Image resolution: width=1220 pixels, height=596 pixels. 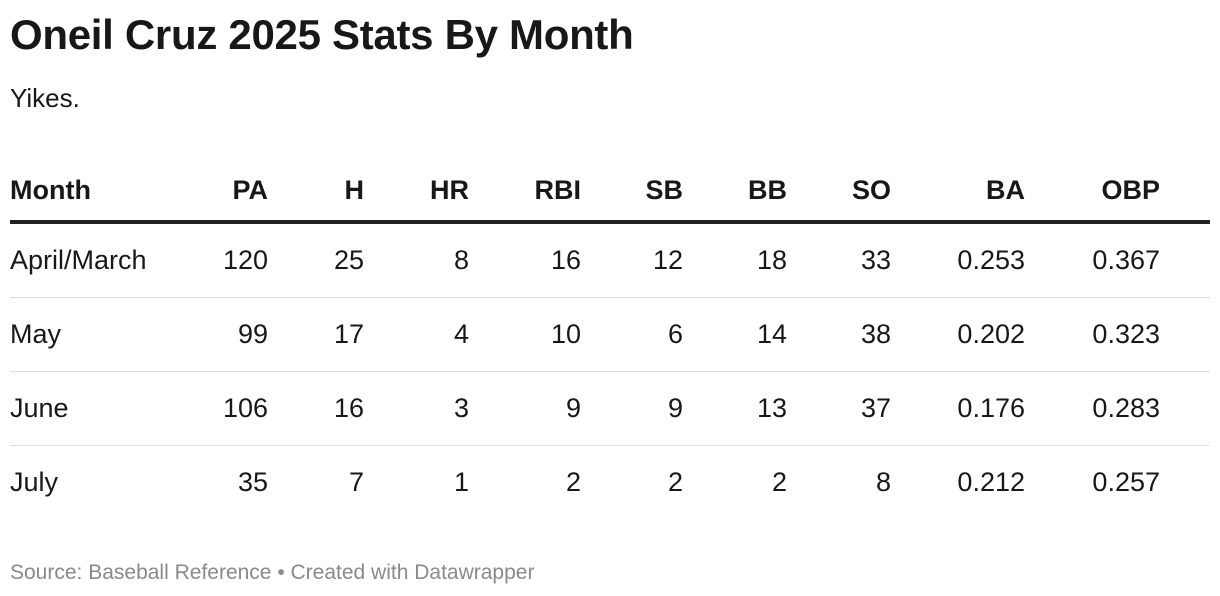 What do you see at coordinates (839, 408) in the screenshot?
I see `table-cell: 37` at bounding box center [839, 408].